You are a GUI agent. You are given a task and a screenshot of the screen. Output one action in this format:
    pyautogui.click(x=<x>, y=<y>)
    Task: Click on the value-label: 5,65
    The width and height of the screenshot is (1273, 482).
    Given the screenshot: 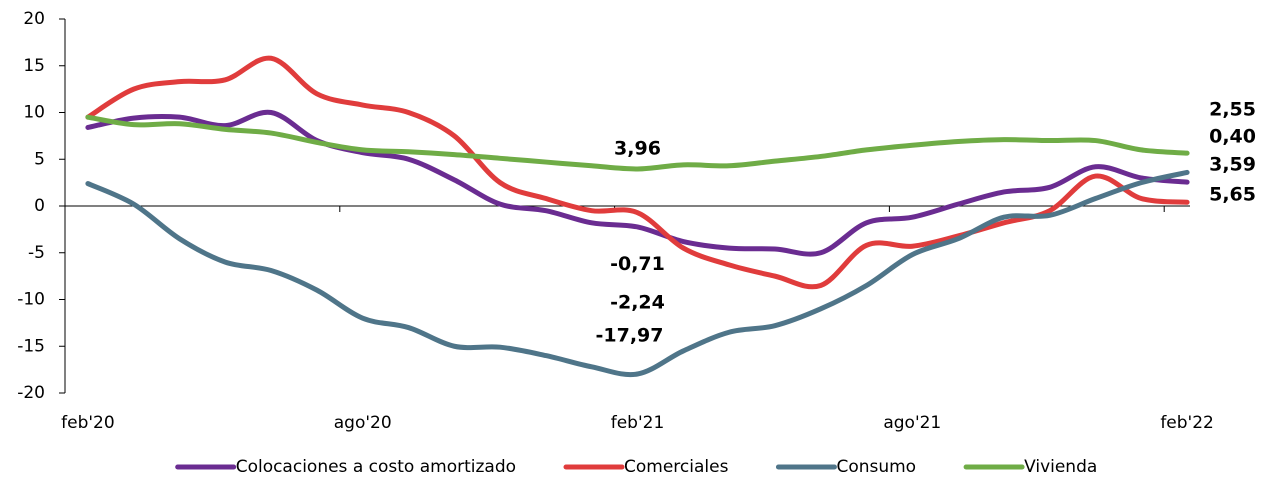 What is the action you would take?
    pyautogui.click(x=1232, y=195)
    